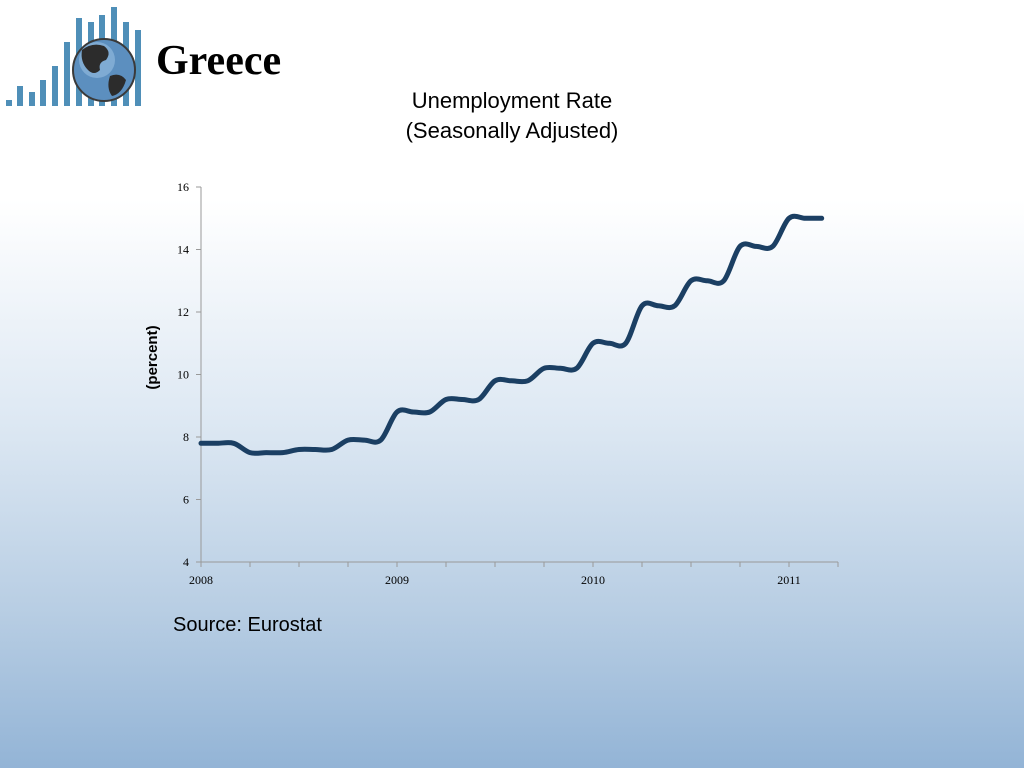 The width and height of the screenshot is (1024, 768). What do you see at coordinates (219, 61) in the screenshot?
I see `page-title: Greece` at bounding box center [219, 61].